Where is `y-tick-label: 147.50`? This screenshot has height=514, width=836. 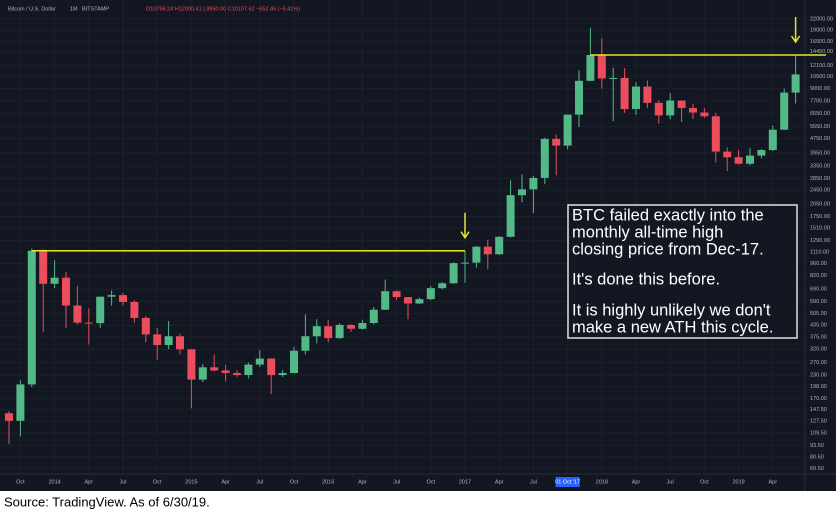 y-tick-label: 147.50 is located at coordinates (818, 410).